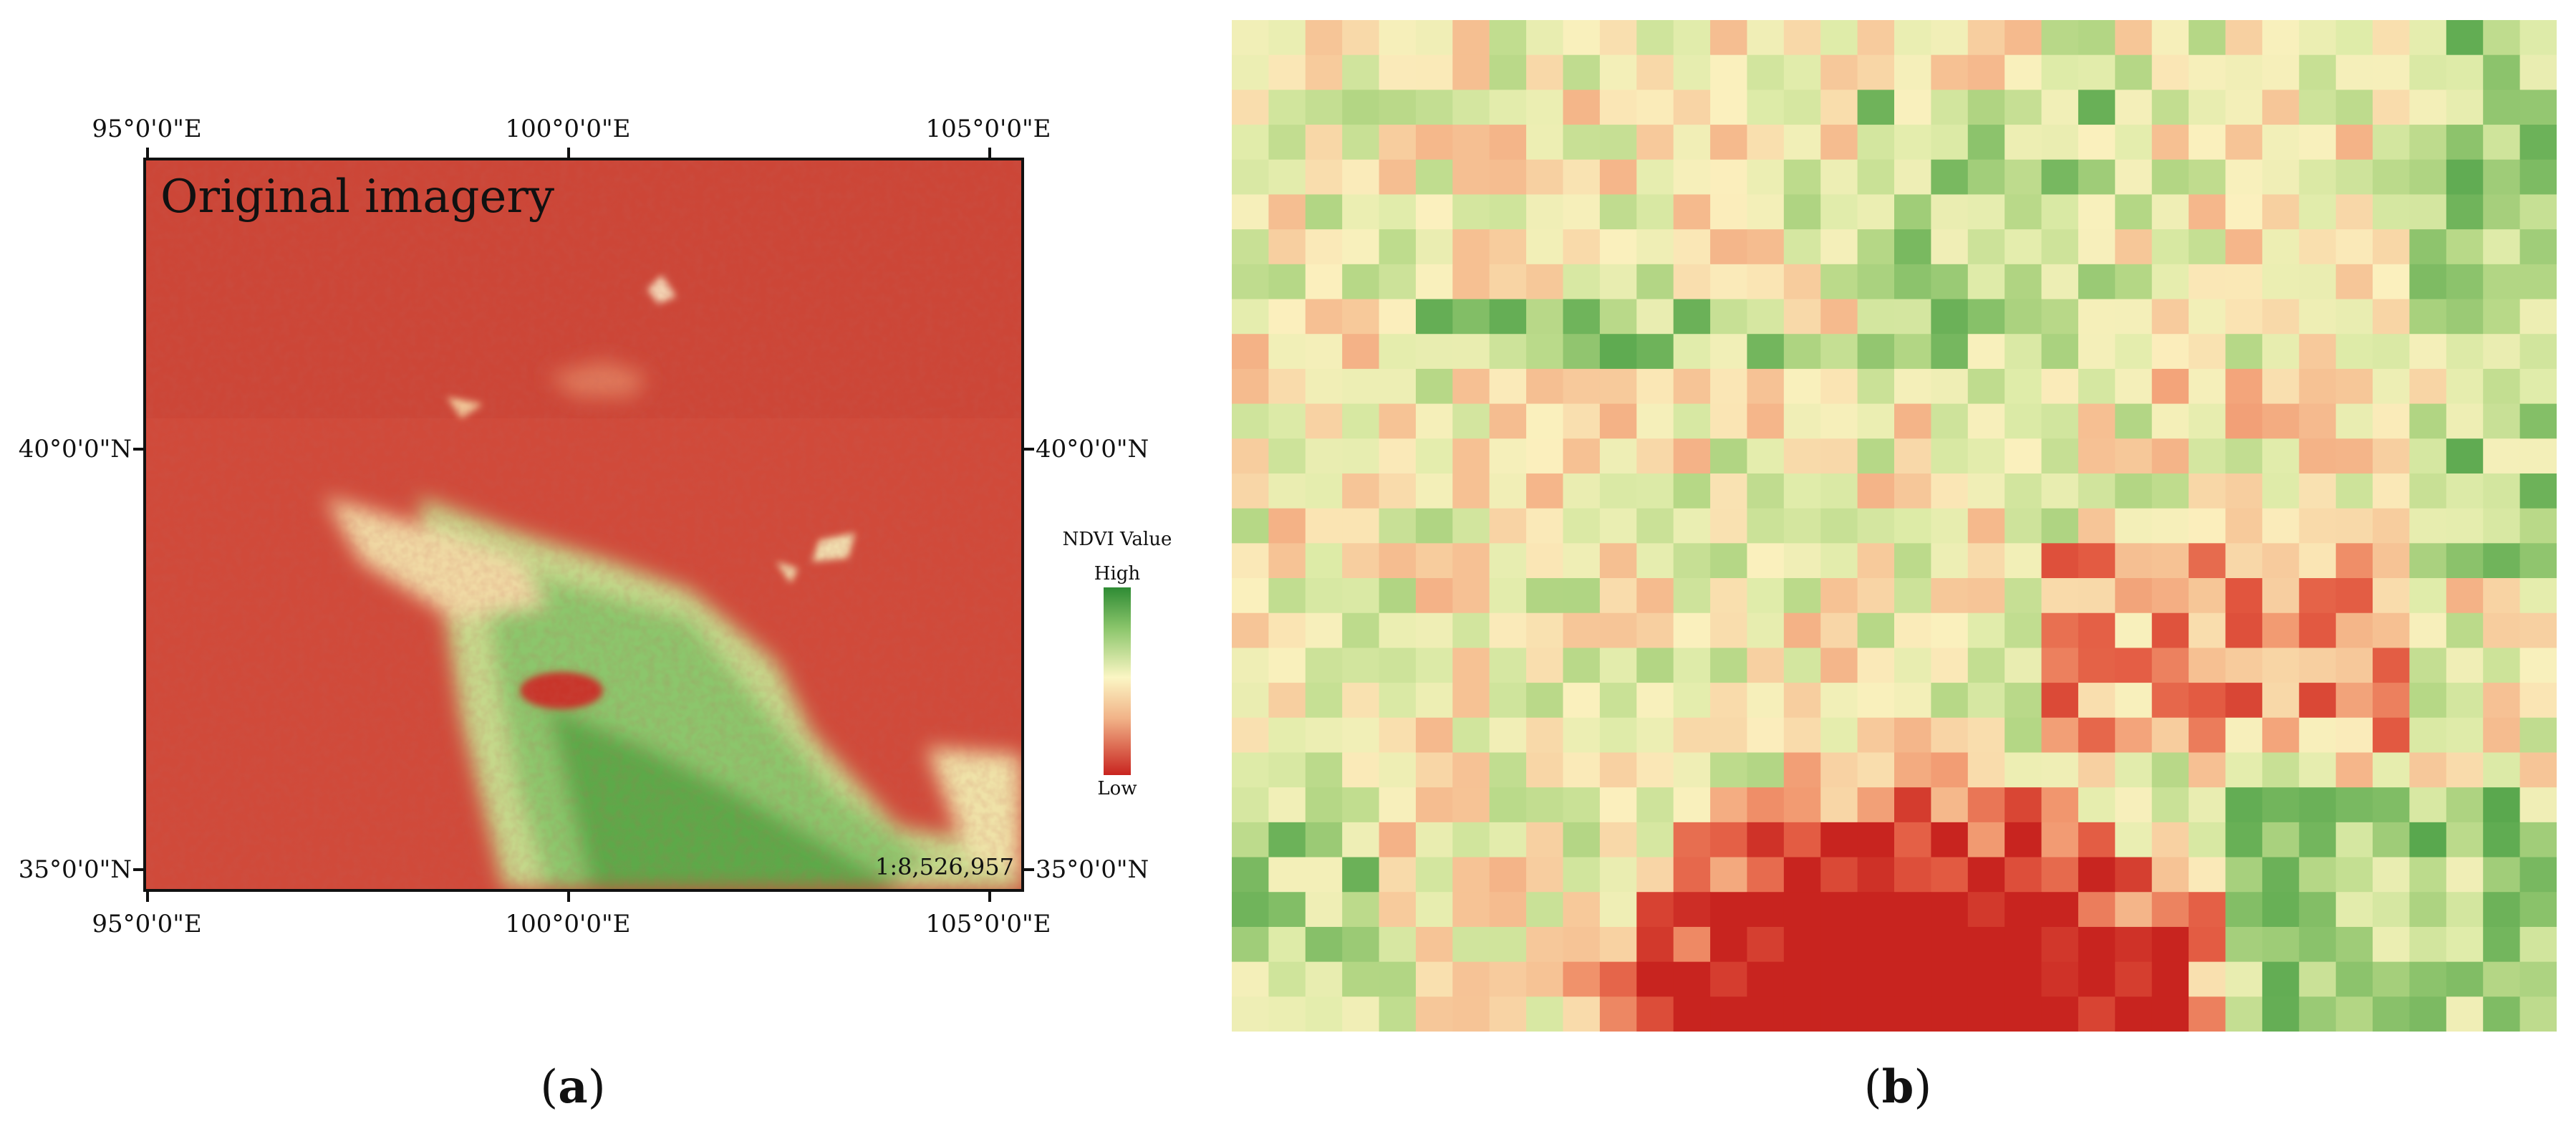  I want to click on tick-top-95e, so click(147, 153).